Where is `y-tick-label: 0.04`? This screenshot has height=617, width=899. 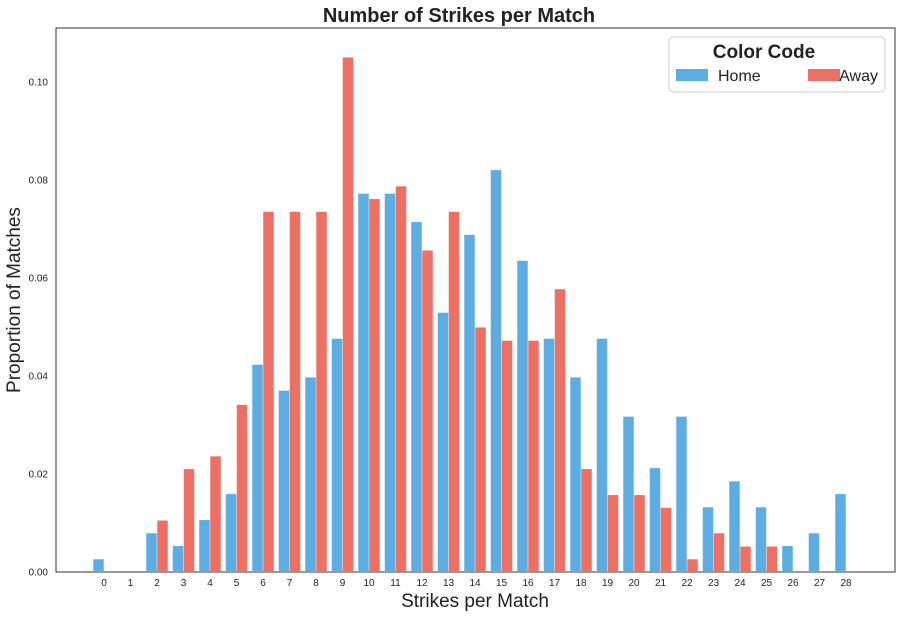 y-tick-label: 0.04 is located at coordinates (39, 376).